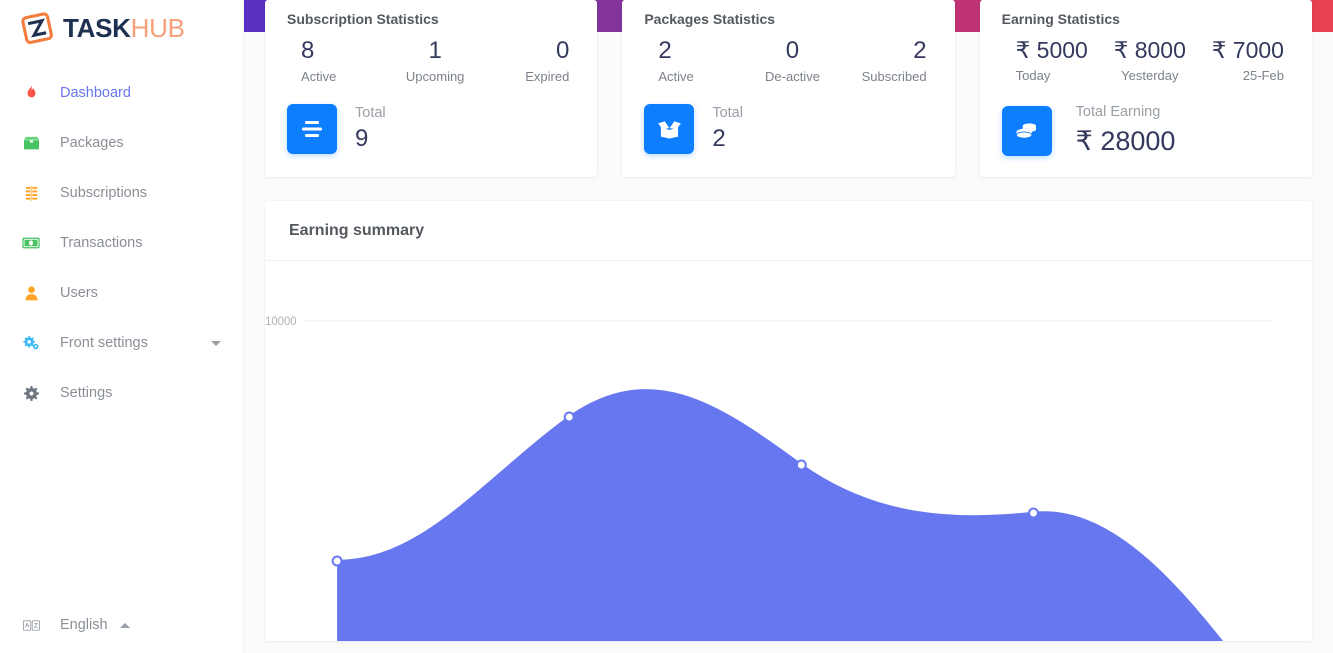 The width and height of the screenshot is (1333, 653). Describe the element at coordinates (1149, 50) in the screenshot. I see `stat-value: ₹ 8000` at that location.